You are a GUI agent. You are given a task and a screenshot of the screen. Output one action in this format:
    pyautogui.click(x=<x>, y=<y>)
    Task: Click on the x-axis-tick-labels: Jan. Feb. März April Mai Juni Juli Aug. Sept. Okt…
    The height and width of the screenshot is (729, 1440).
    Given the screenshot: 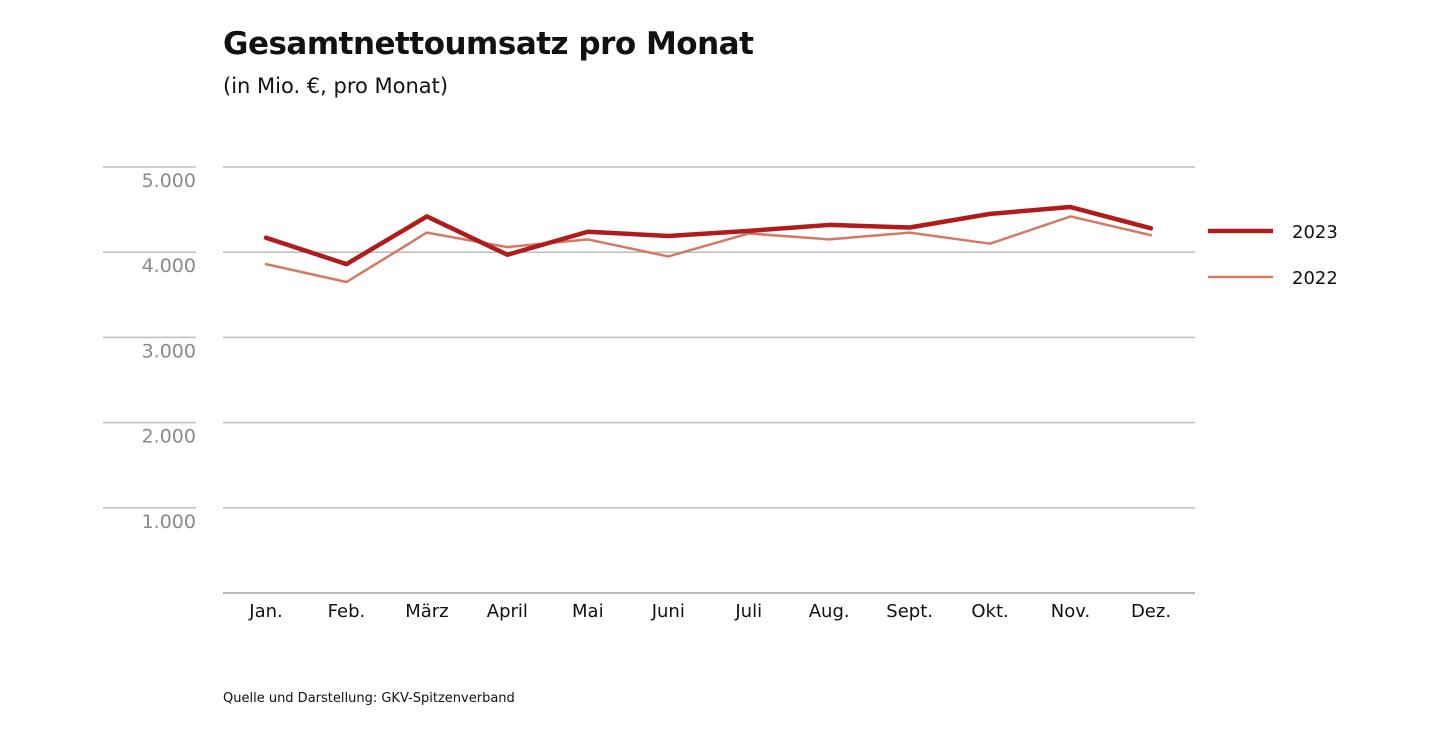 What is the action you would take?
    pyautogui.click(x=709, y=611)
    